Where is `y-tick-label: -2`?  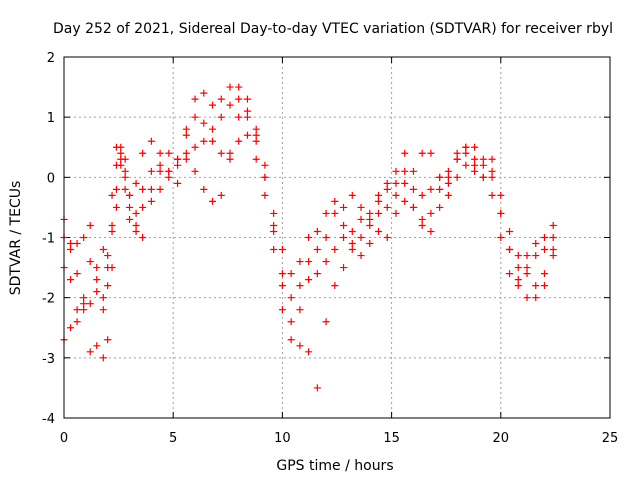
y-tick-label: -2 is located at coordinates (48, 299).